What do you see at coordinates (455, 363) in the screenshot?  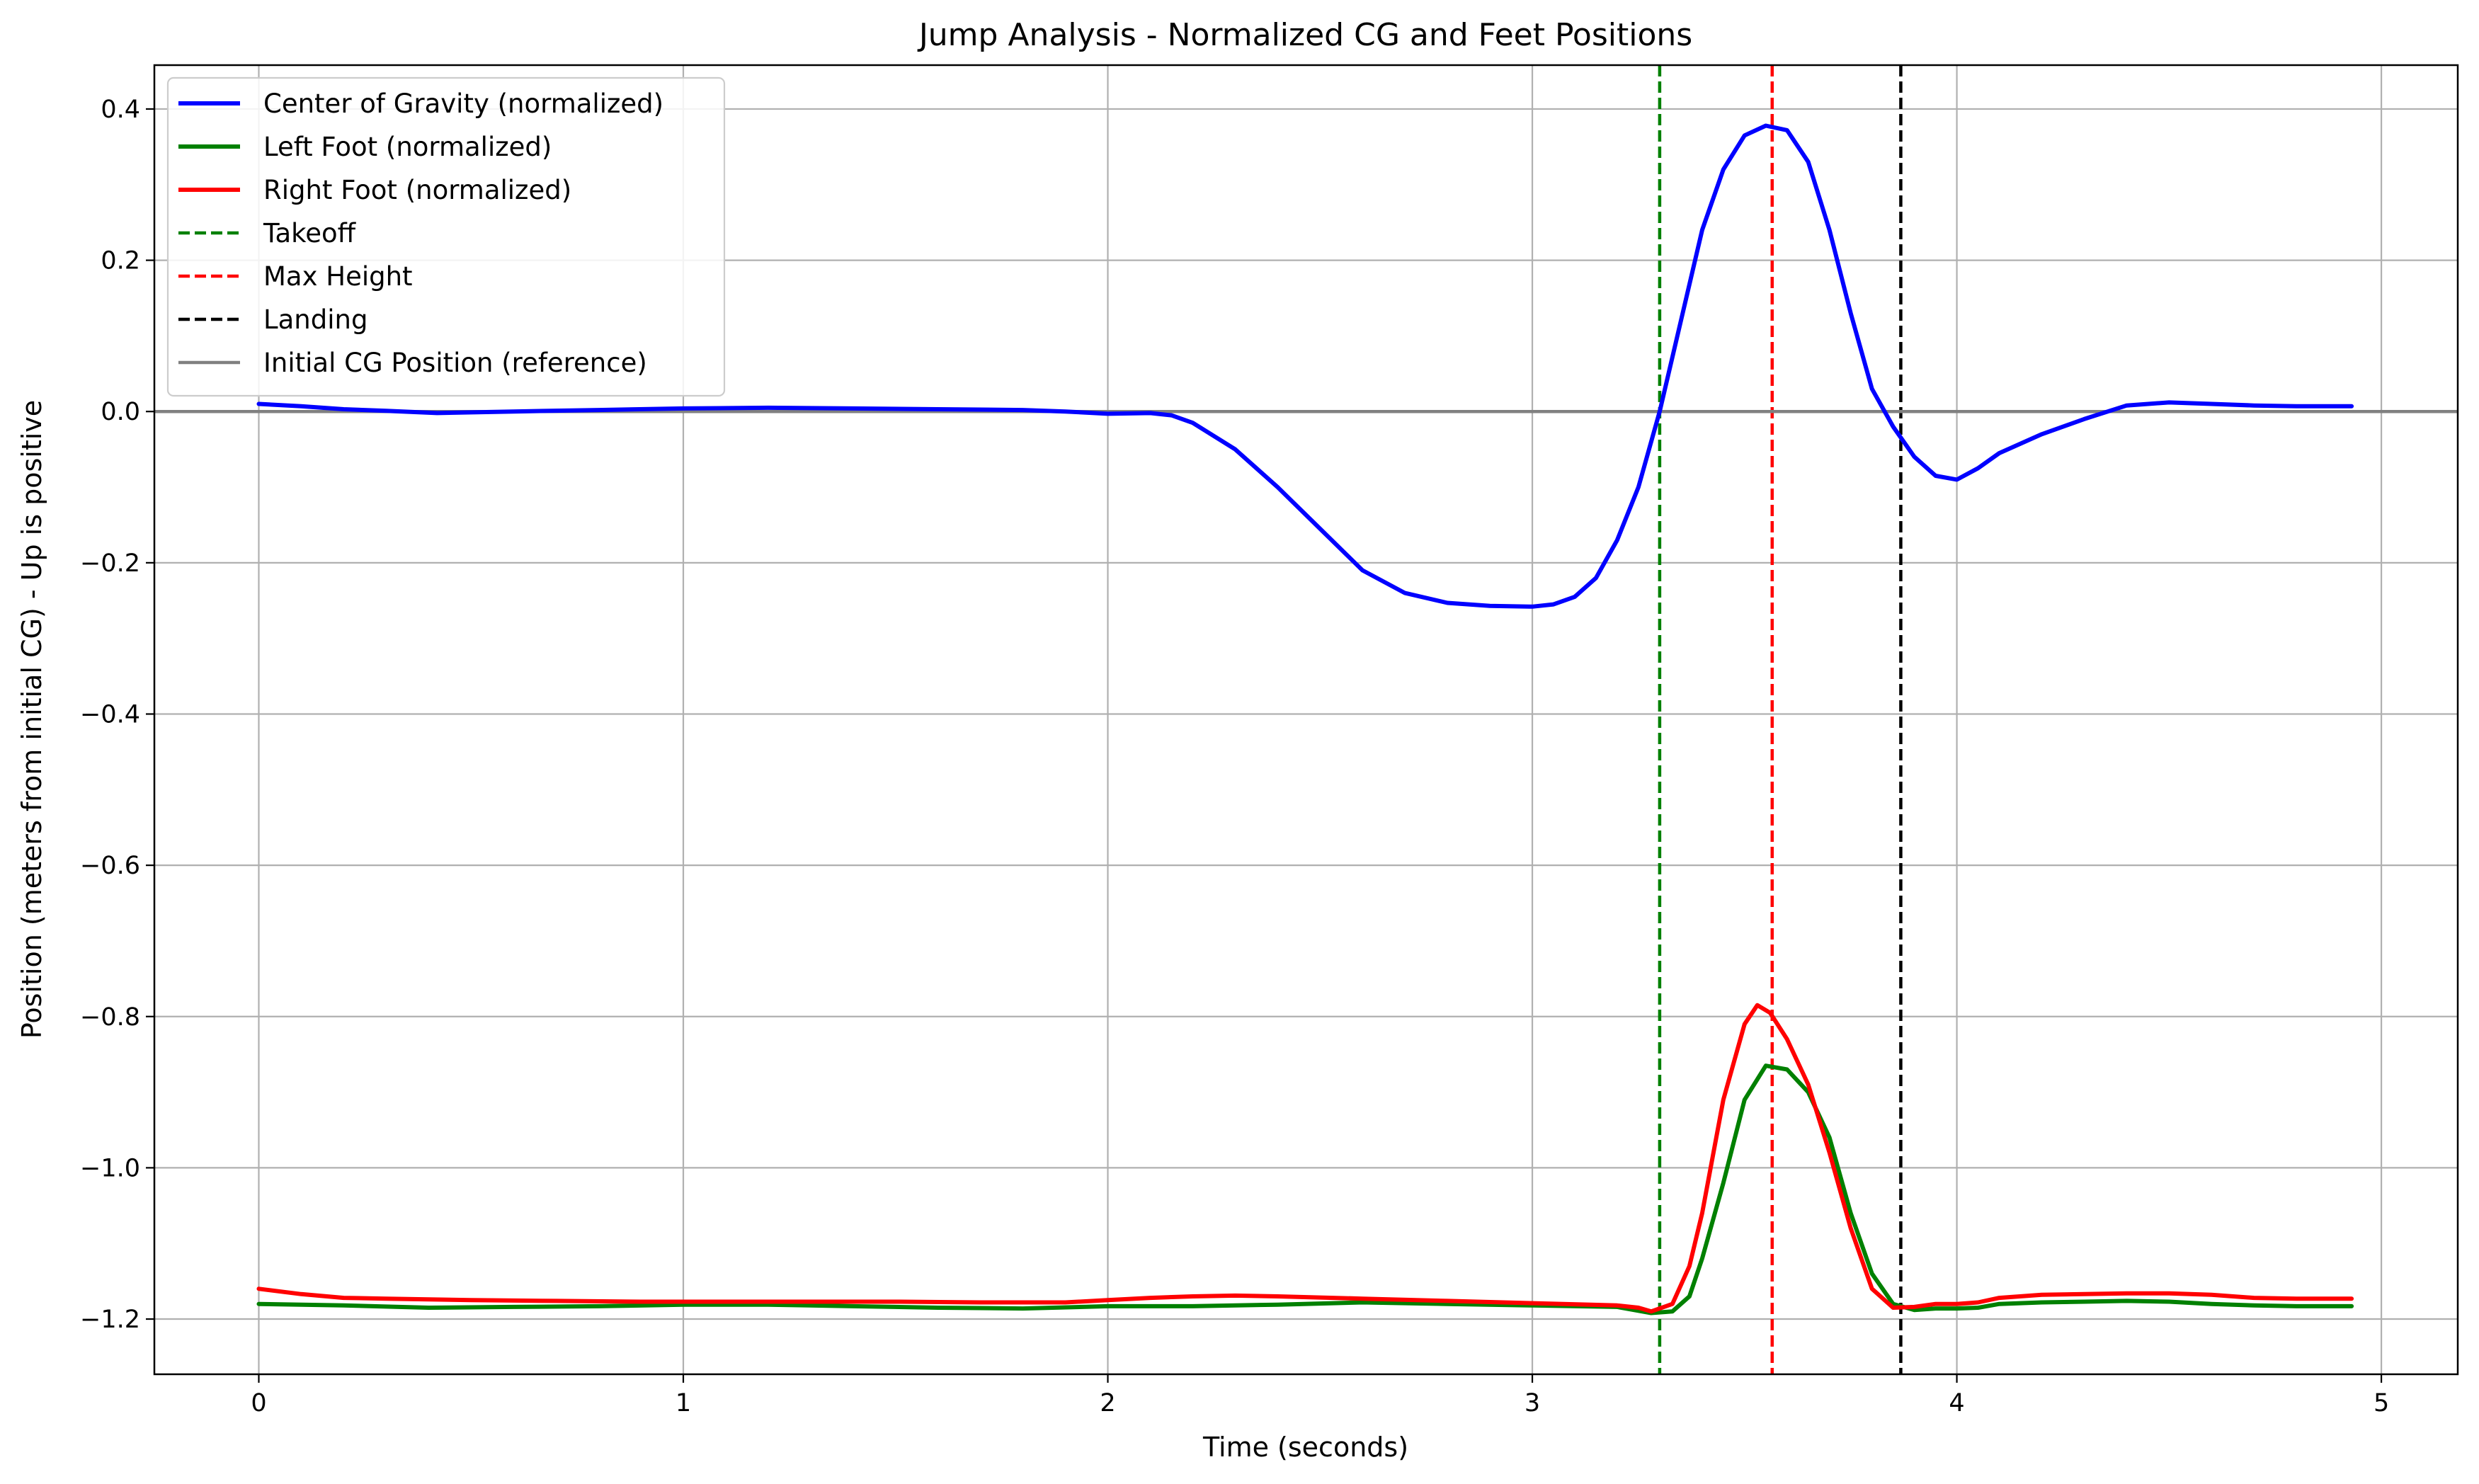 I see `legend-label-initial-cg-position-reference: Initial CG Position (reference)` at bounding box center [455, 363].